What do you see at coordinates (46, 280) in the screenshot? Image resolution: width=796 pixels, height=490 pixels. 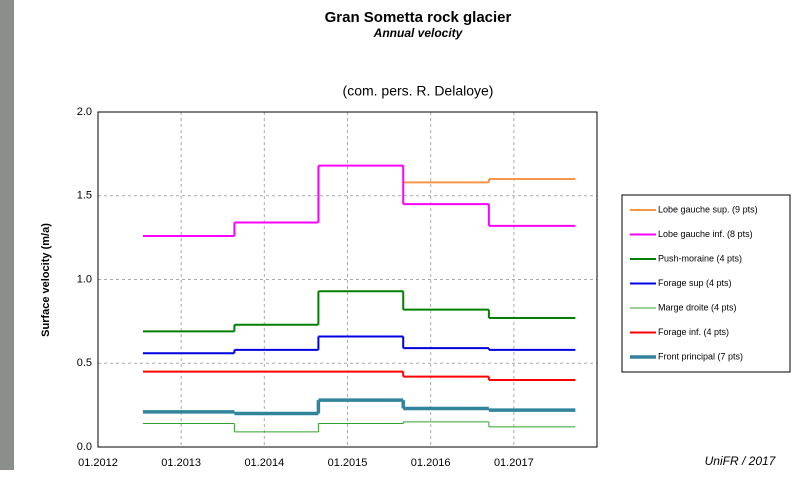 I see `y-axis-label: Surface velocity (m/a)` at bounding box center [46, 280].